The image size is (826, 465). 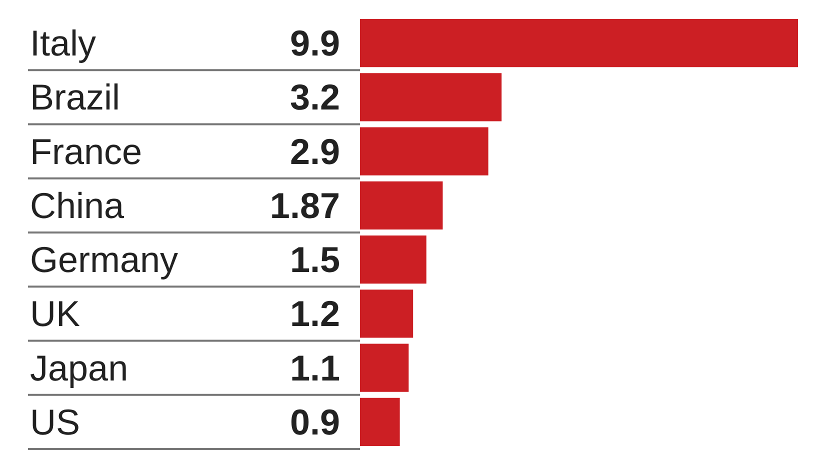 I want to click on y-tick-label: Italy, so click(x=63, y=43).